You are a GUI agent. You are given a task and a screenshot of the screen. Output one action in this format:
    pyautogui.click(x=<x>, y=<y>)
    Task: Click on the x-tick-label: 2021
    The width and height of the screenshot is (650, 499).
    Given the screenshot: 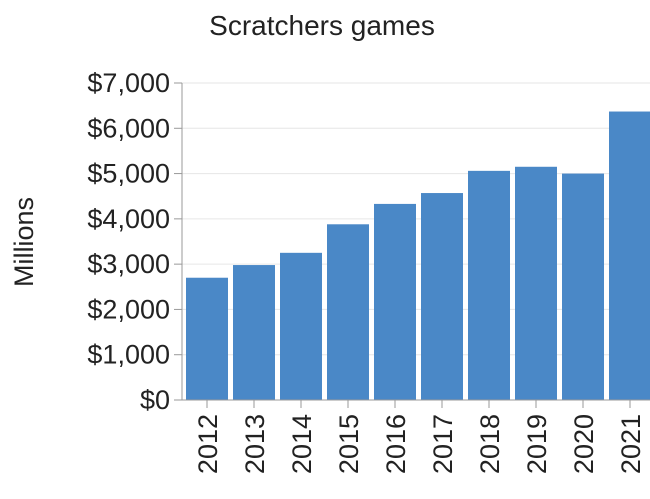 What is the action you would take?
    pyautogui.click(x=631, y=444)
    